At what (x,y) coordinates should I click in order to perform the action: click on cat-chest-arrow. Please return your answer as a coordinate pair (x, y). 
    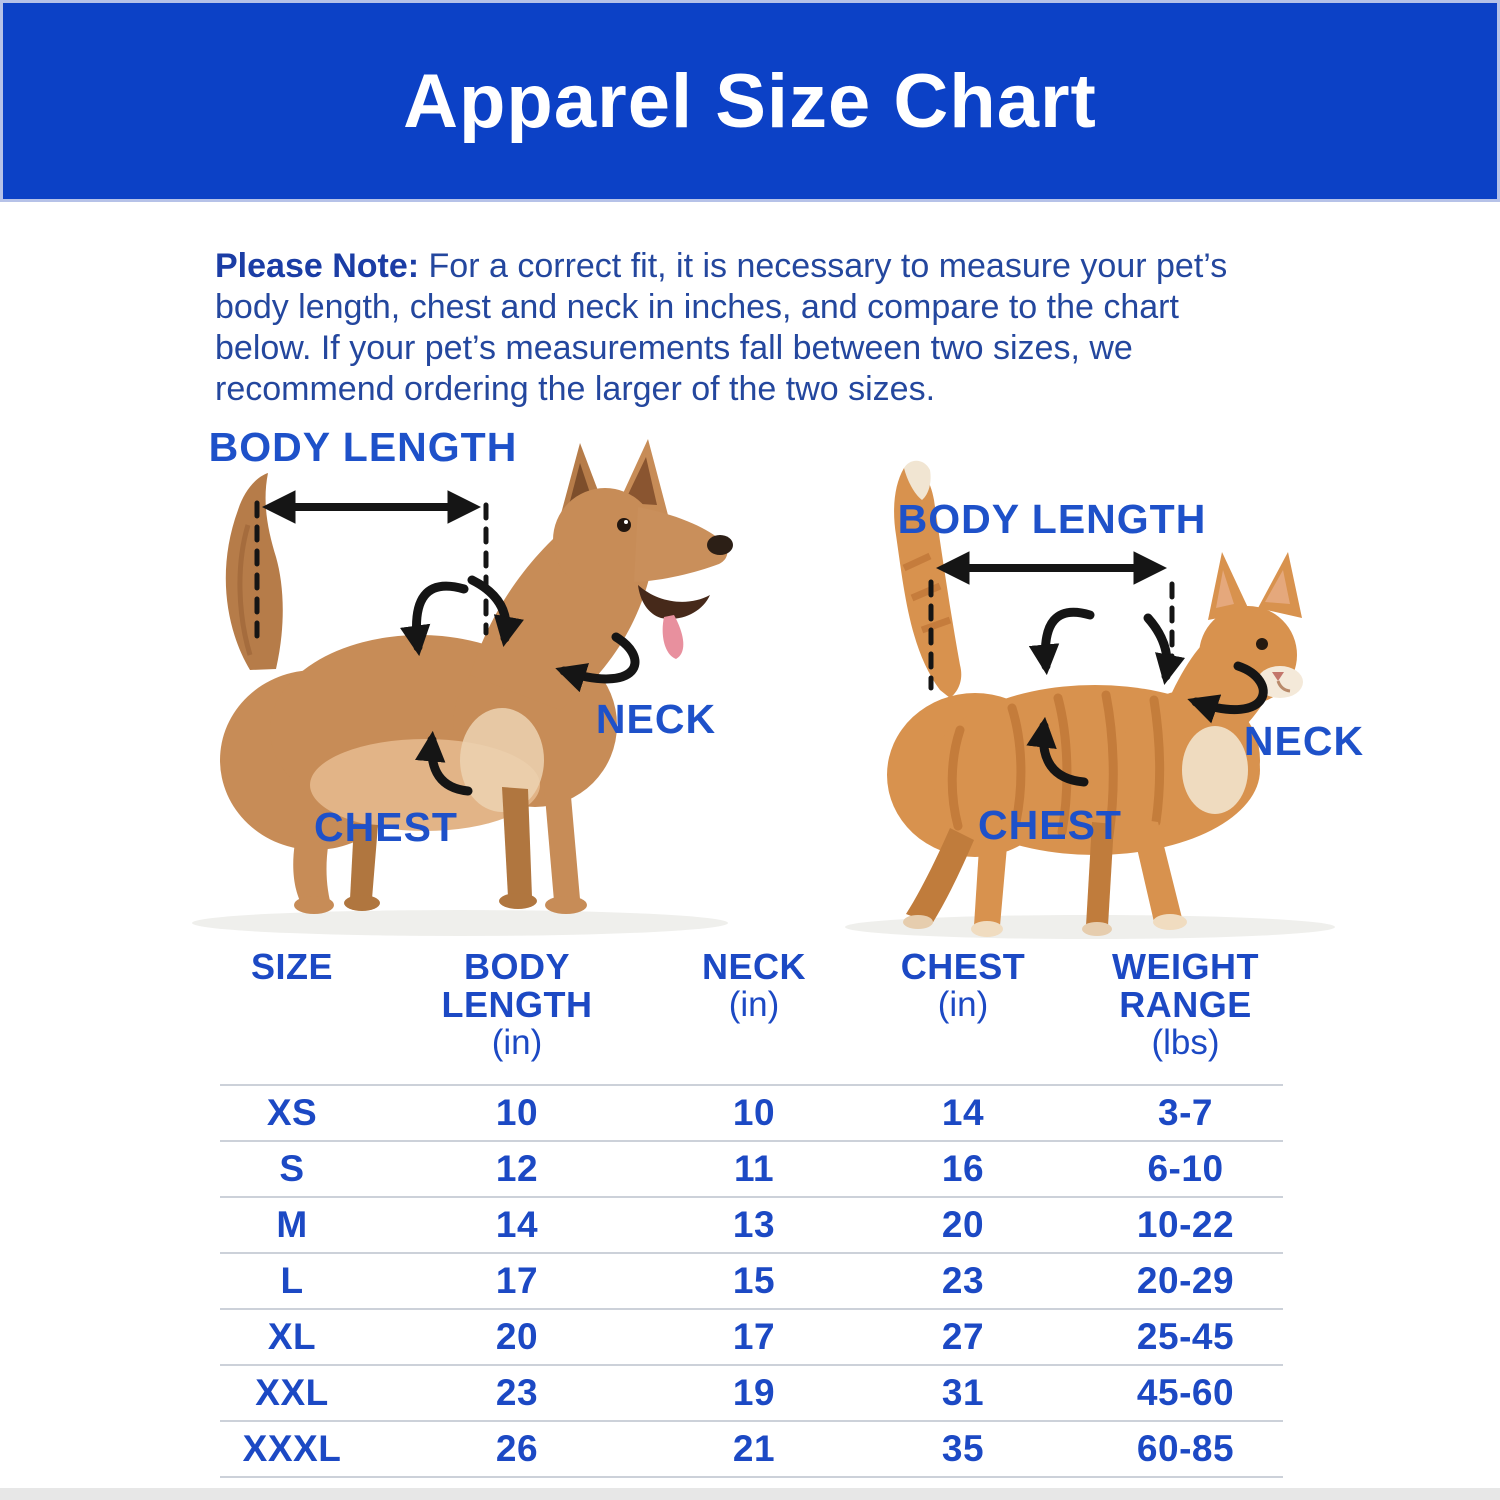
    Looking at the image, I should click on (1057, 751).